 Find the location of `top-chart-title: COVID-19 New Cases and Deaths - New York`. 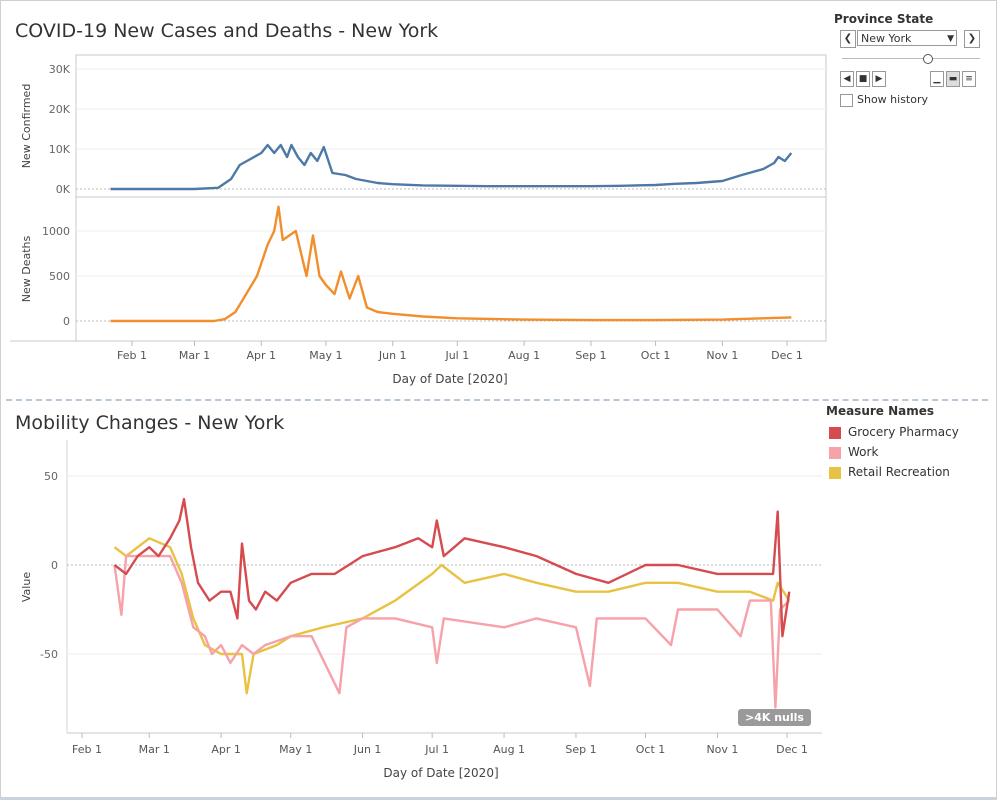

top-chart-title: COVID-19 New Cases and Deaths - New York is located at coordinates (227, 31).